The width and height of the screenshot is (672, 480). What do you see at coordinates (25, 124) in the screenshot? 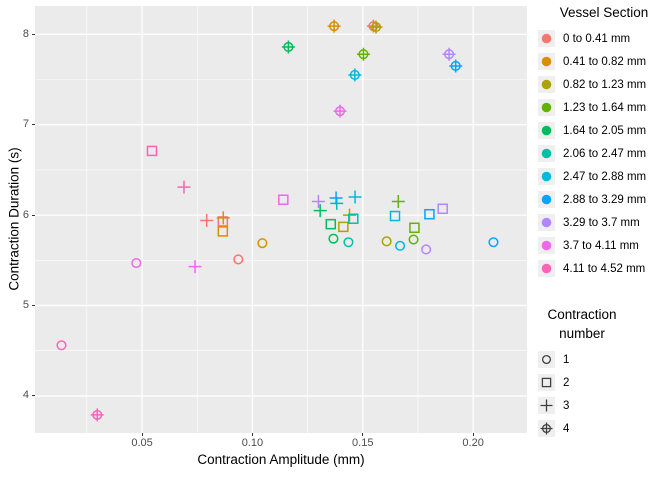
I see `y-tick-label: 7` at bounding box center [25, 124].